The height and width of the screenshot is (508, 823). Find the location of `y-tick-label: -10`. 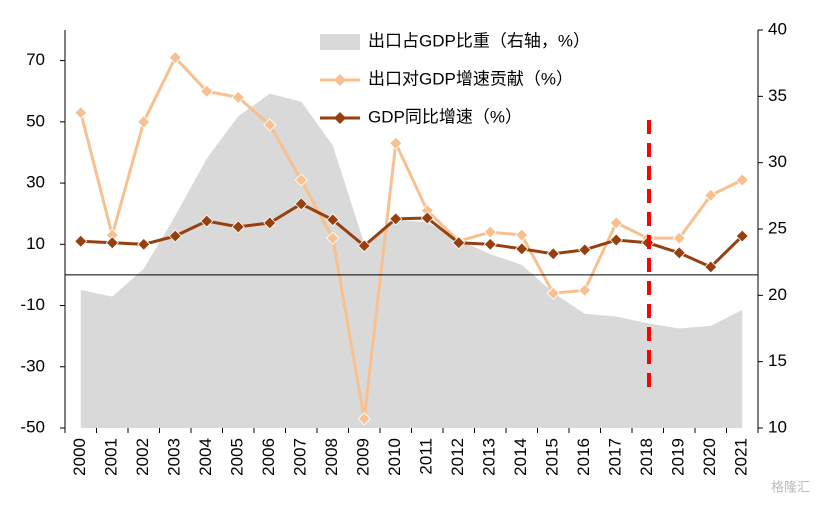

y-tick-label: -10 is located at coordinates (32, 304).